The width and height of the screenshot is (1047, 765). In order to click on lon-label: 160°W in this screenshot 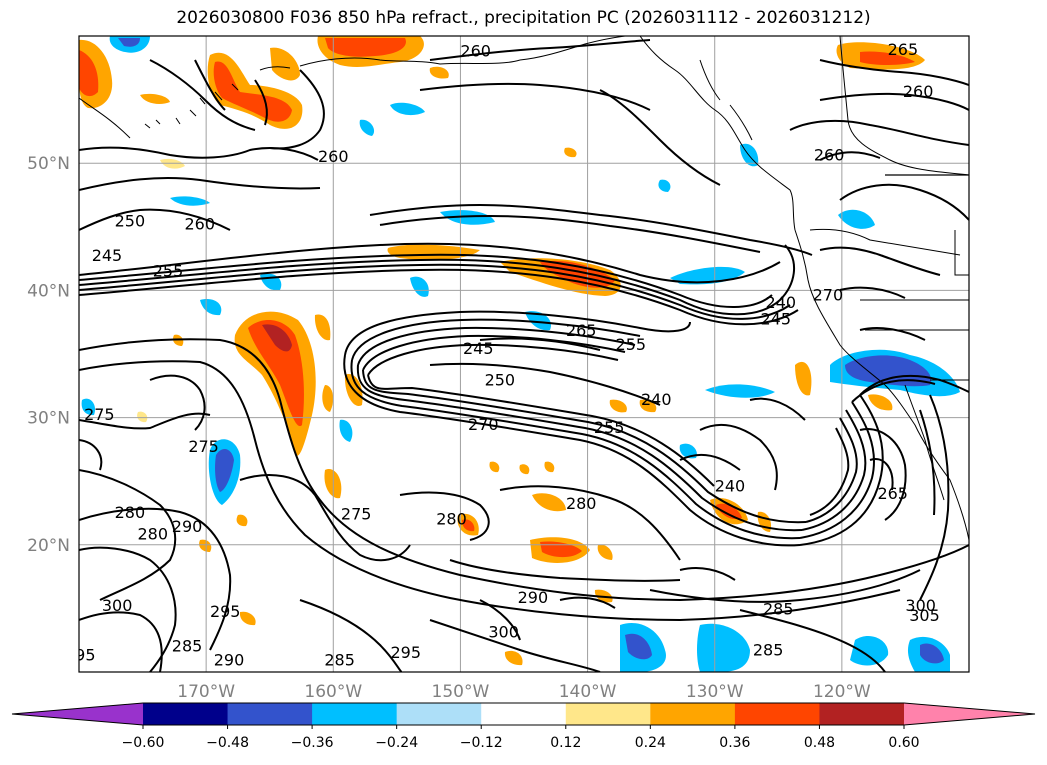, I will do `click(333, 692)`.